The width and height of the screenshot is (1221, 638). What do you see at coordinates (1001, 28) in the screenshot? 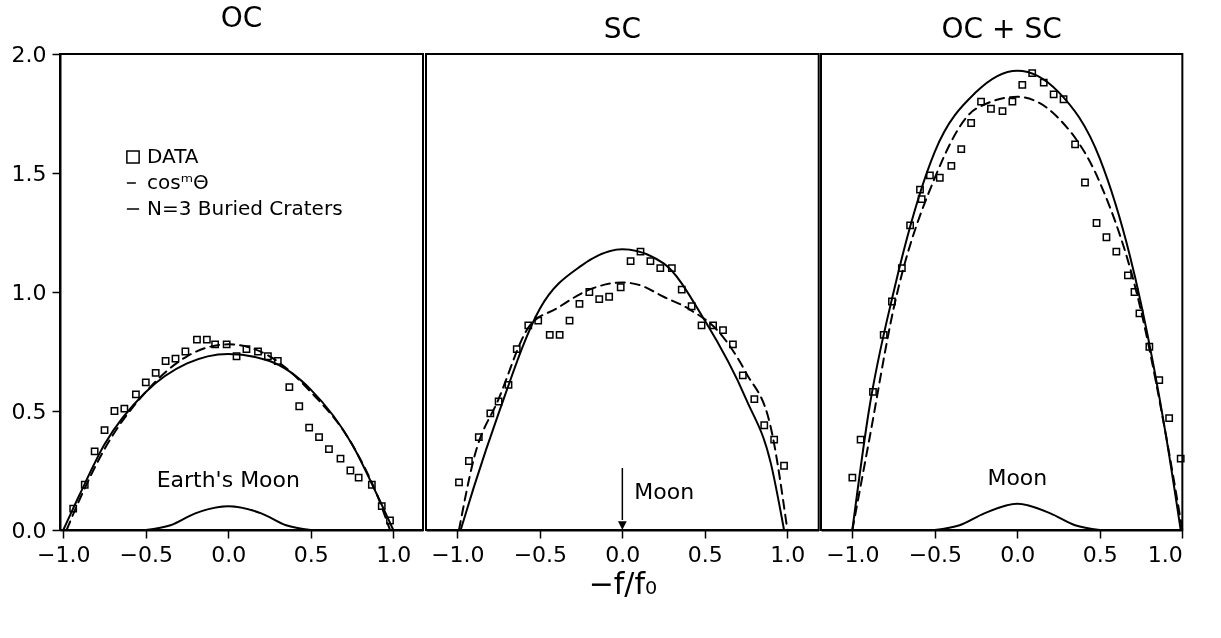
I see `chart-title: OC + SC` at bounding box center [1001, 28].